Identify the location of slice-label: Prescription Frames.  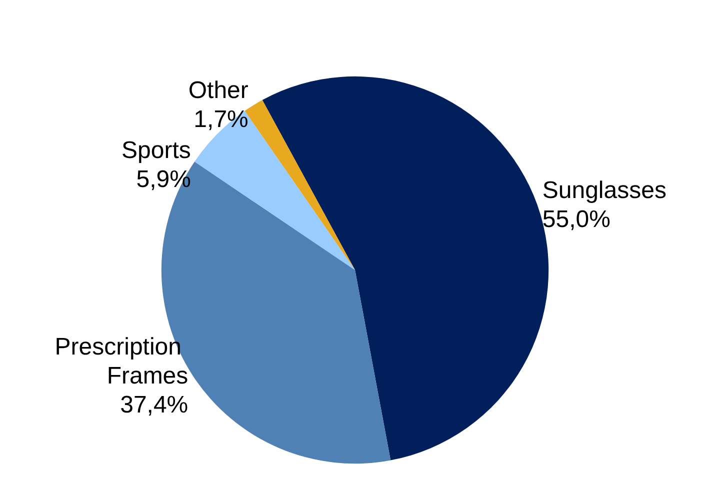
(121, 362).